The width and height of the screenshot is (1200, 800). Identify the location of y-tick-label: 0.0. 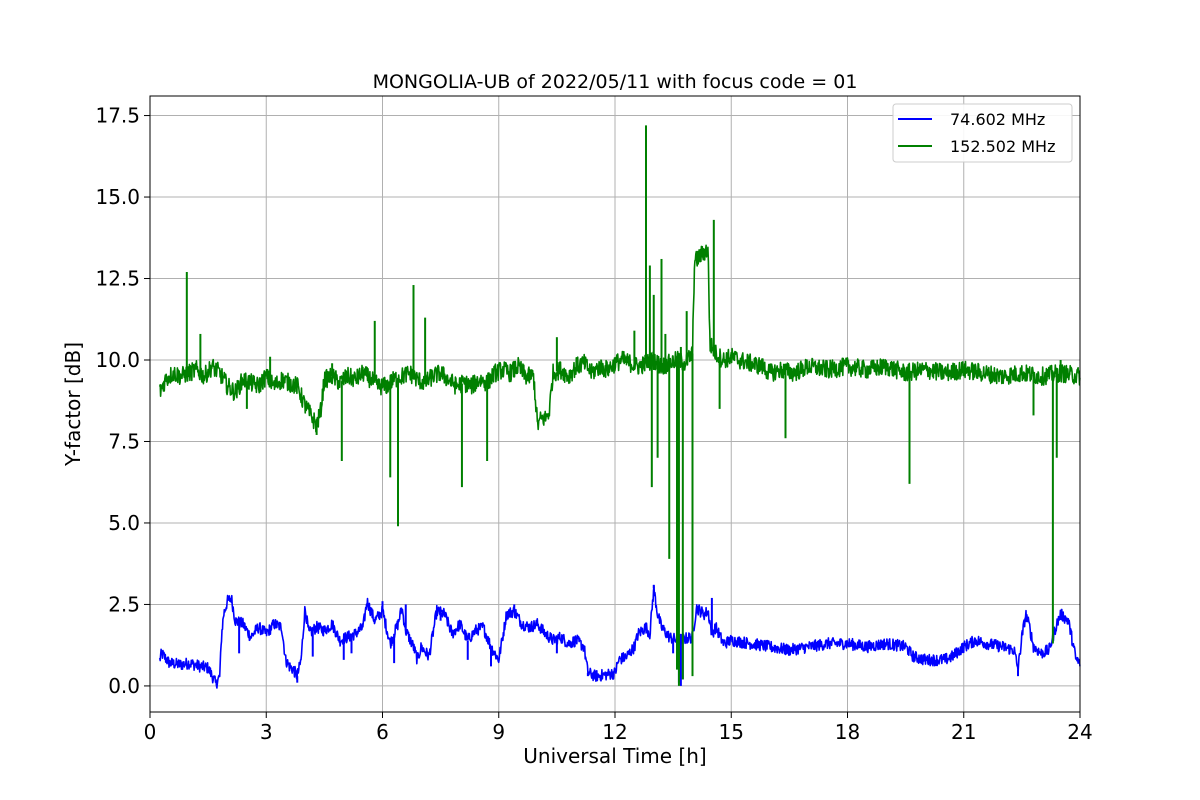
(124, 686).